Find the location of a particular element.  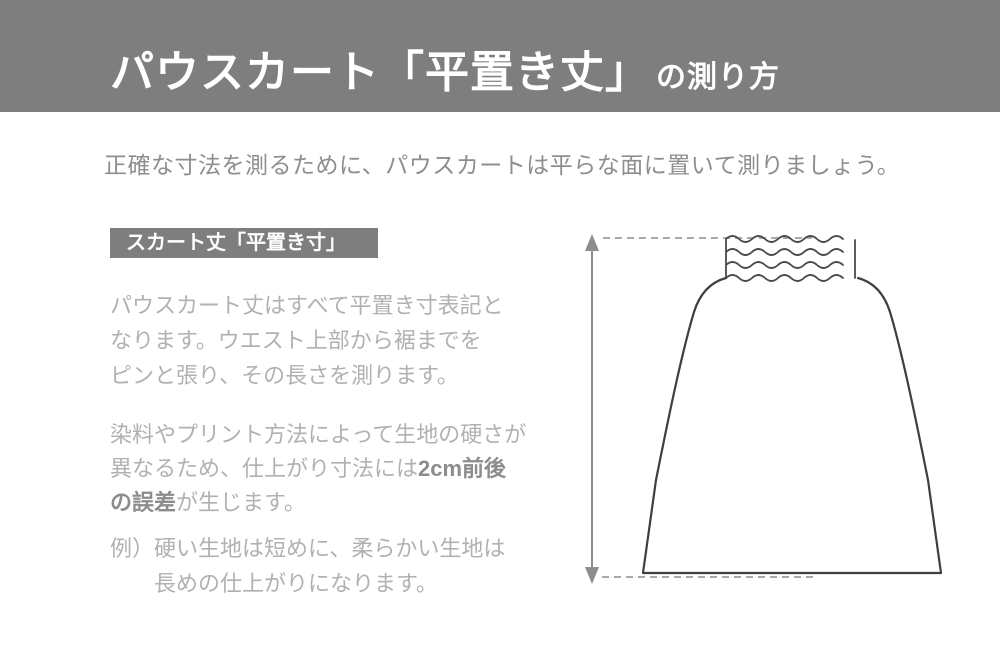

page-title-suffix: の測り方 is located at coordinates (718, 77).